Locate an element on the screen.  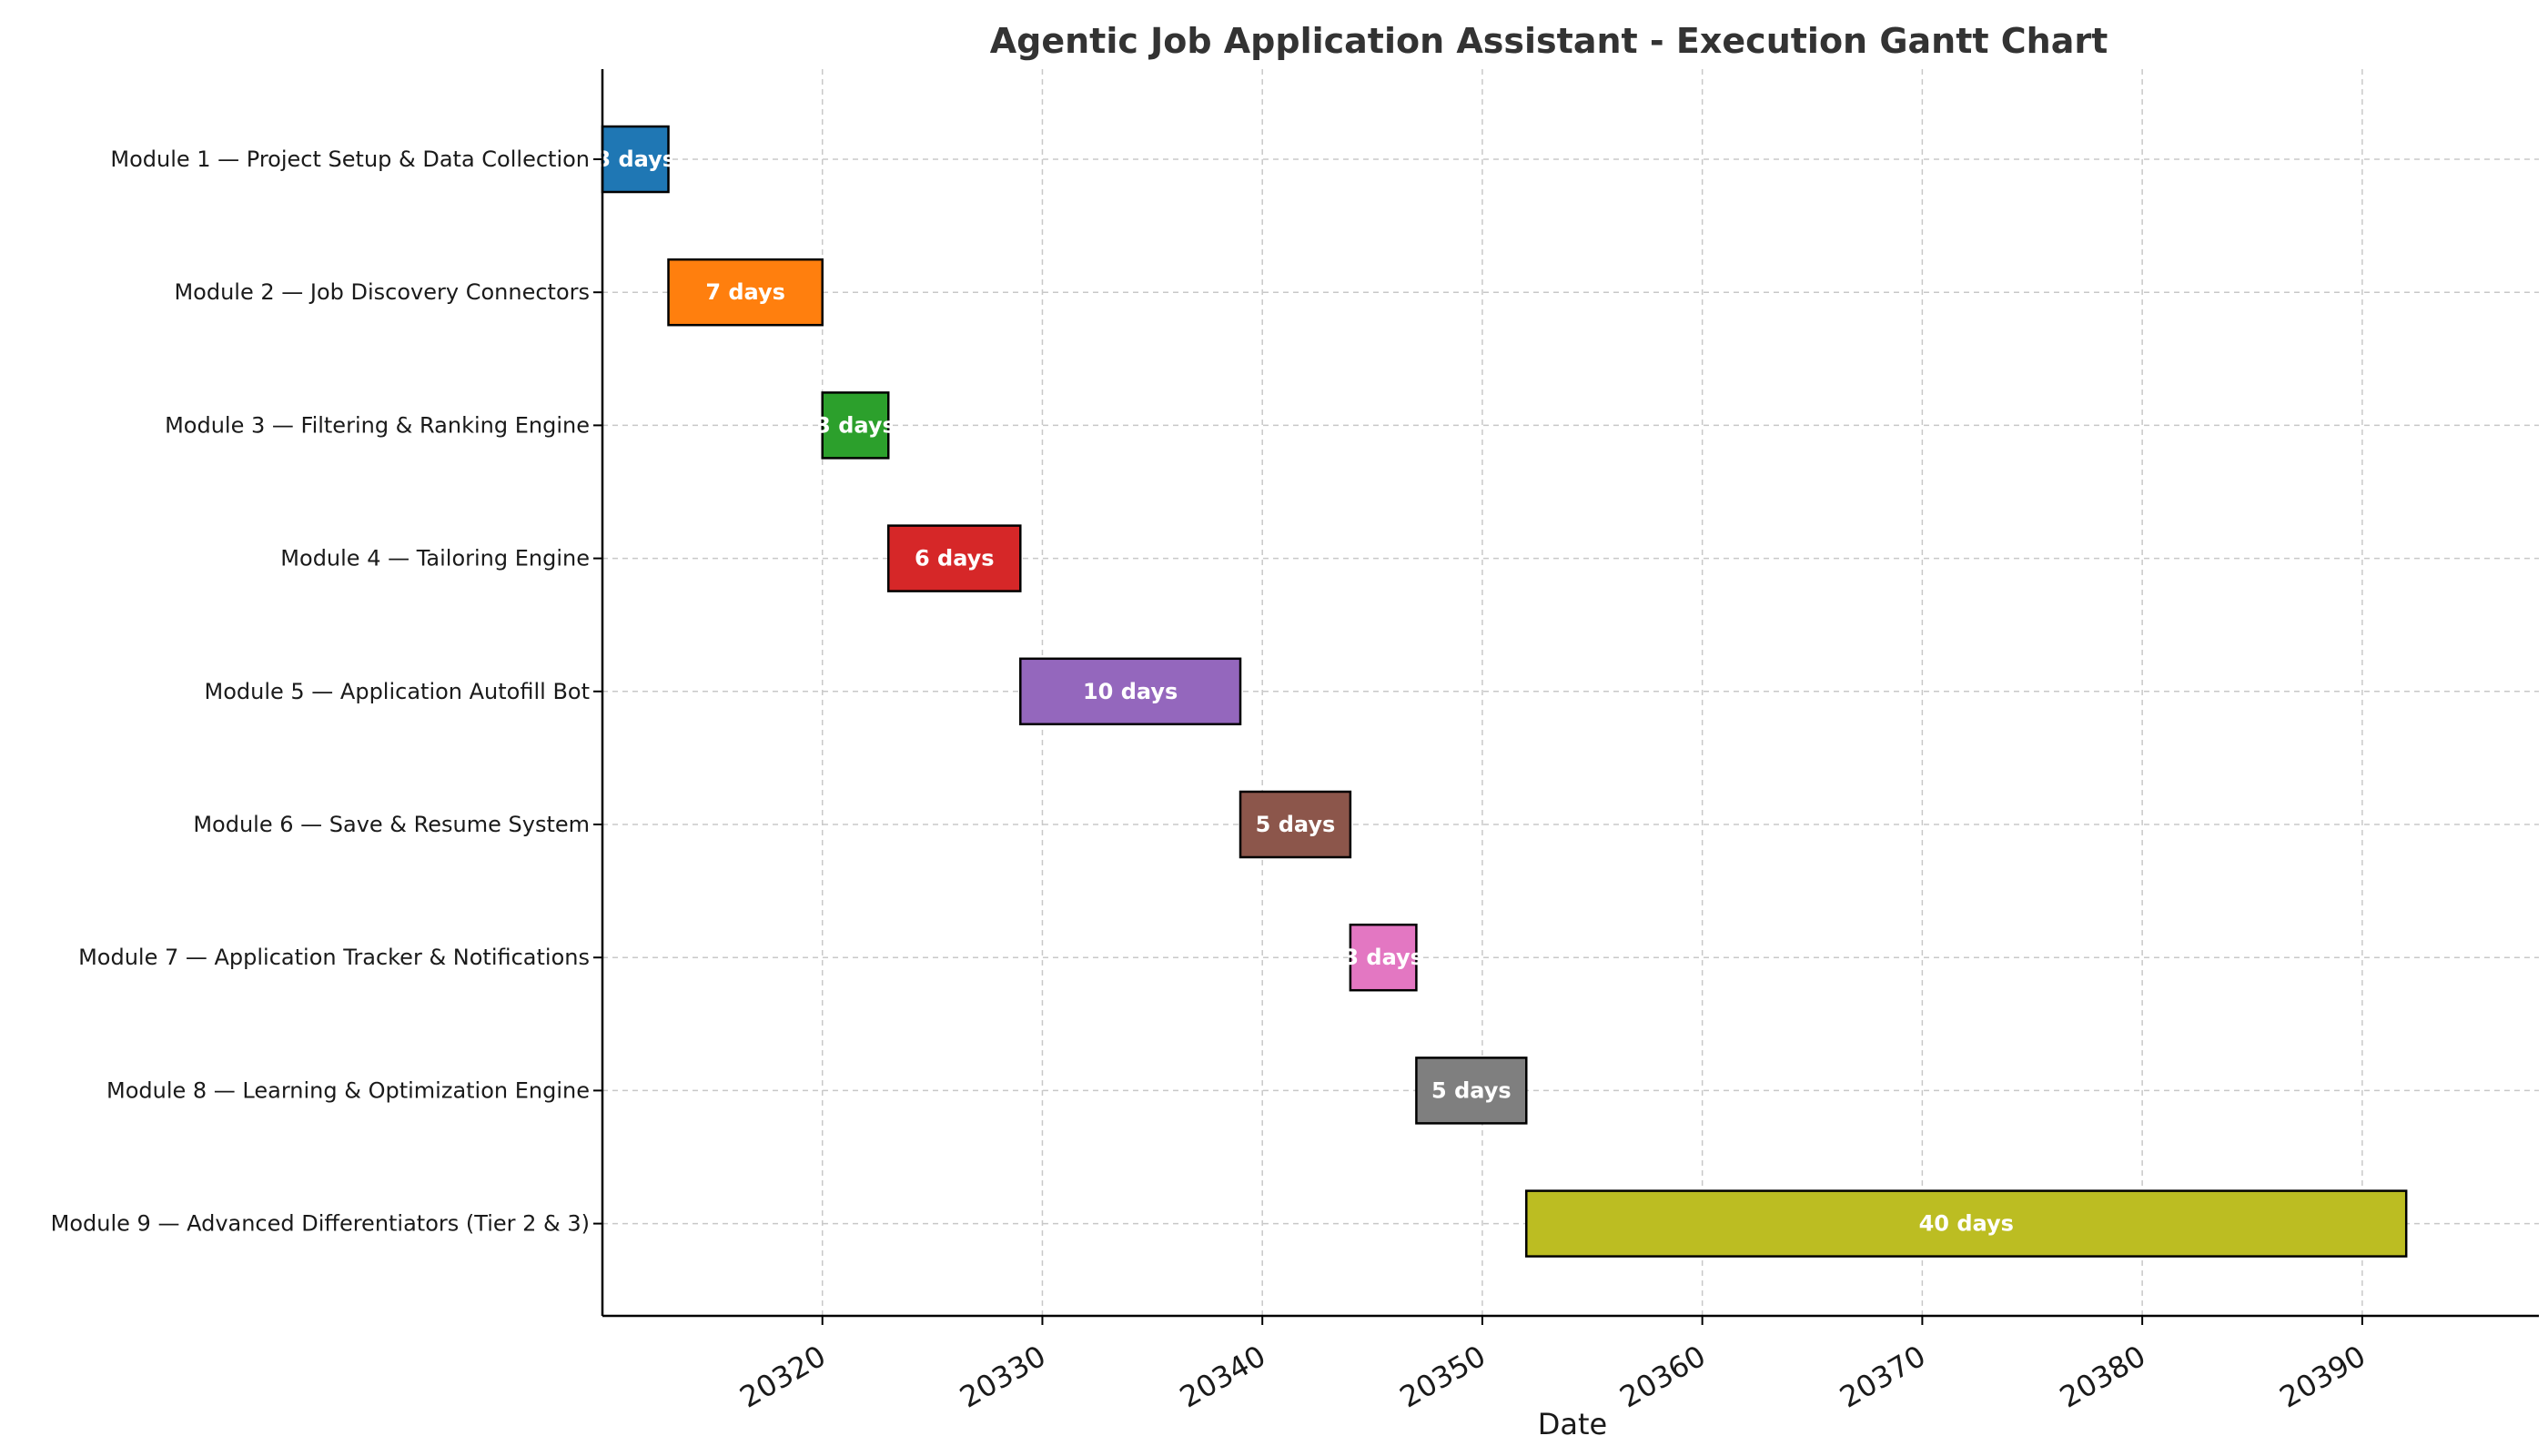
bar-duration-label: 7 days is located at coordinates (745, 292).